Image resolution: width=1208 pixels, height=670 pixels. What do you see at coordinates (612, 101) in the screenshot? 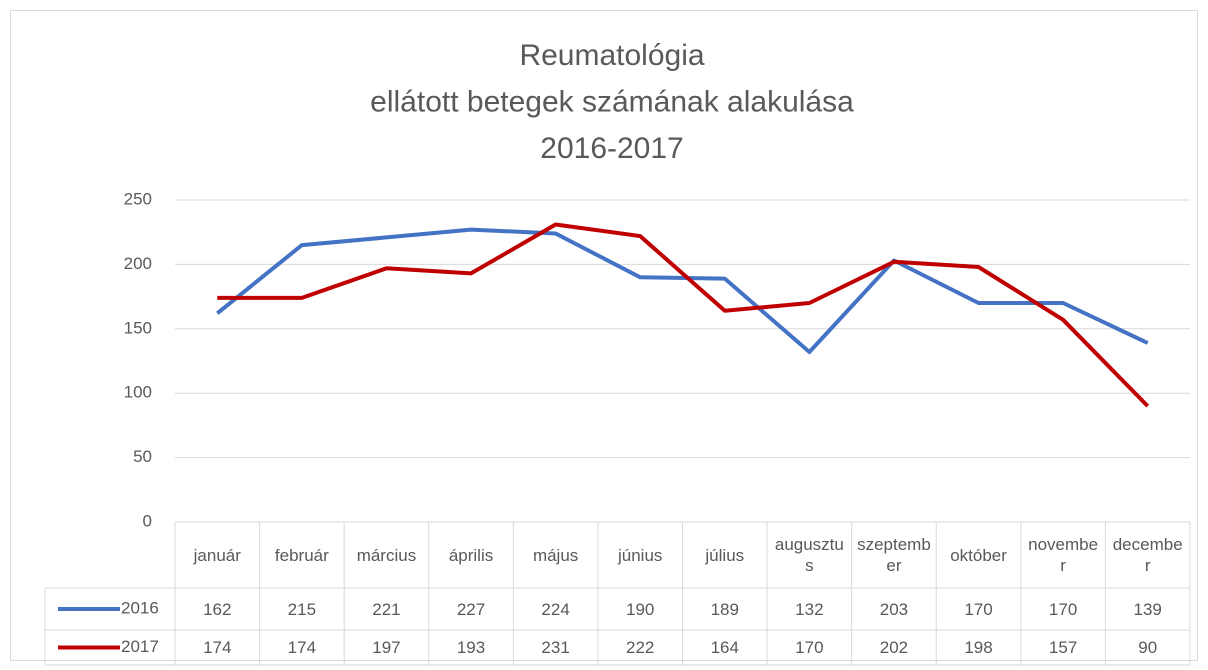
I see `chart-title: ellátott betegek számának alakulása` at bounding box center [612, 101].